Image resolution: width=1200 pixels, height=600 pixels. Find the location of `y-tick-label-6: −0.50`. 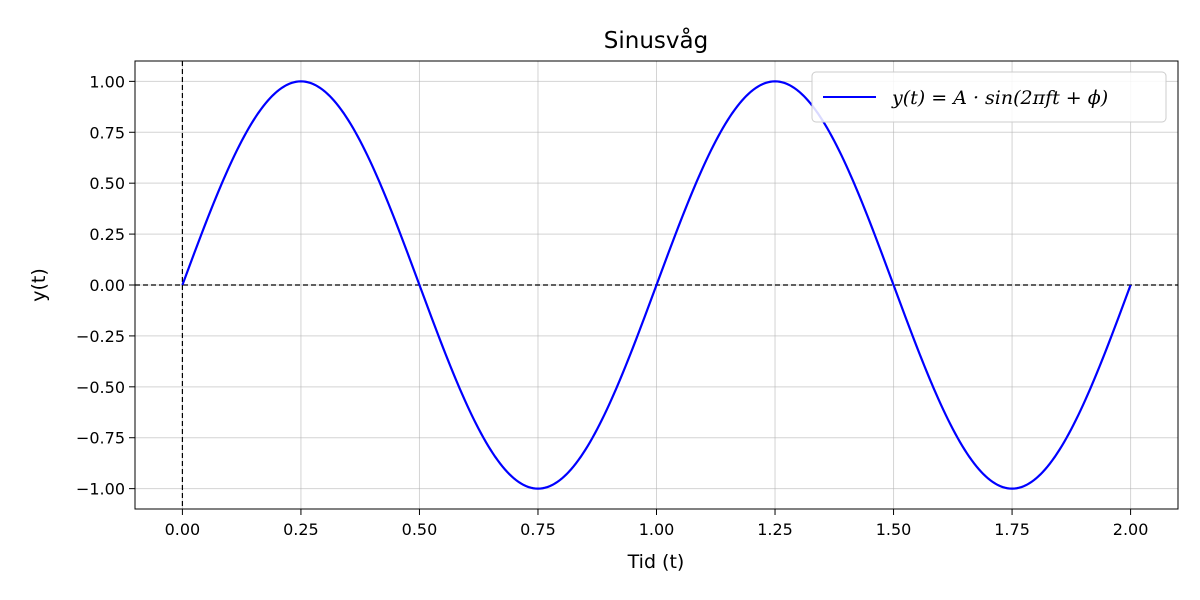

y-tick-label-6: −0.50 is located at coordinates (100, 387).